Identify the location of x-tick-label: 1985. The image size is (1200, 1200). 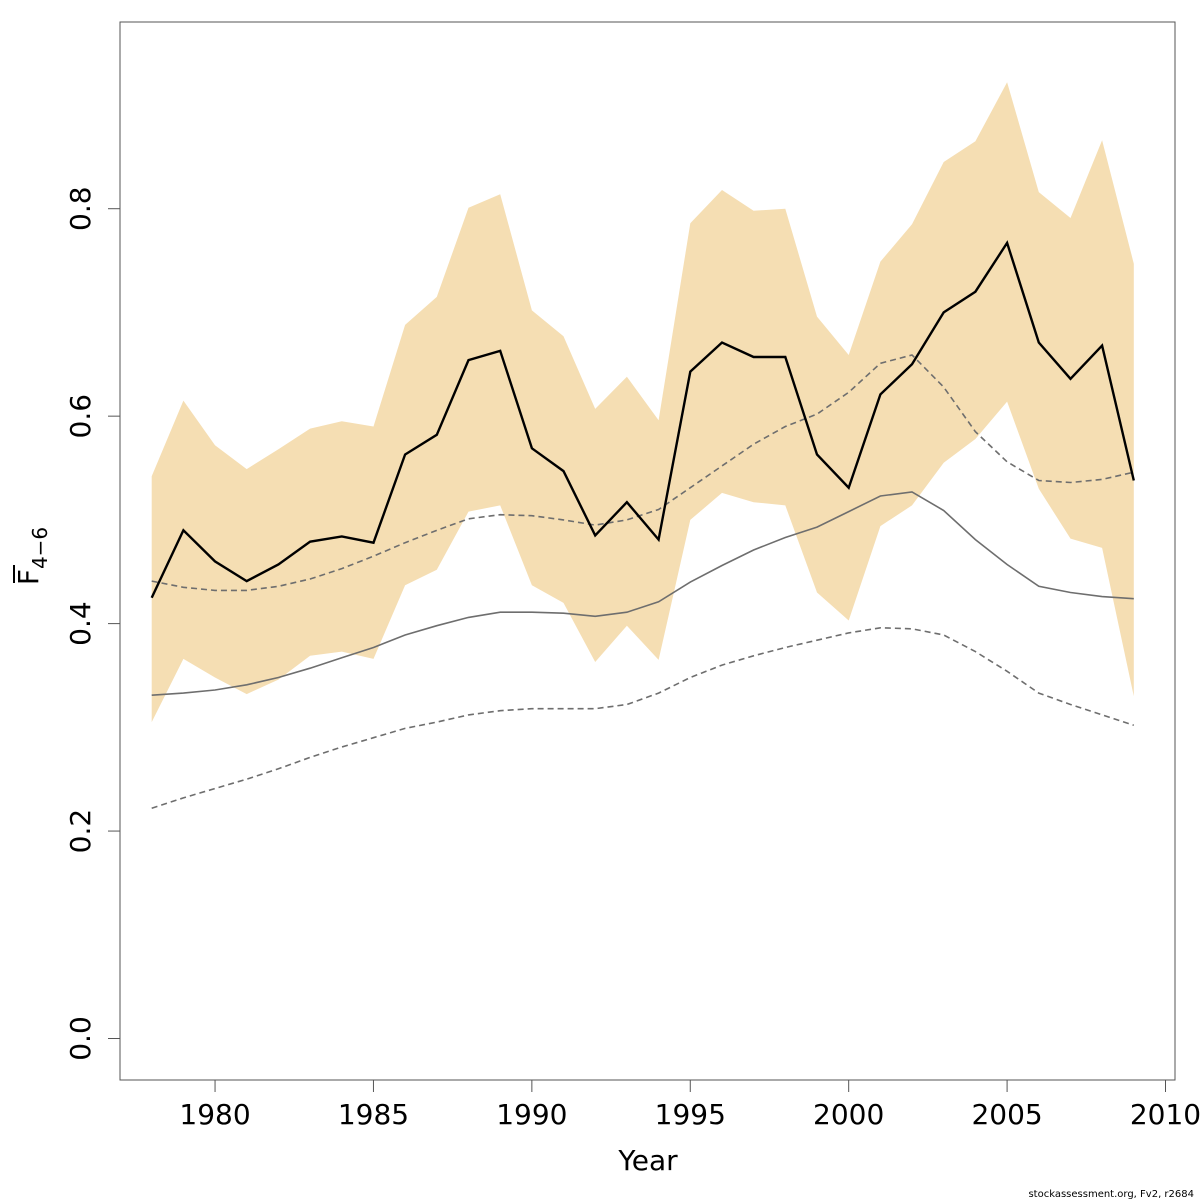
(373, 1114).